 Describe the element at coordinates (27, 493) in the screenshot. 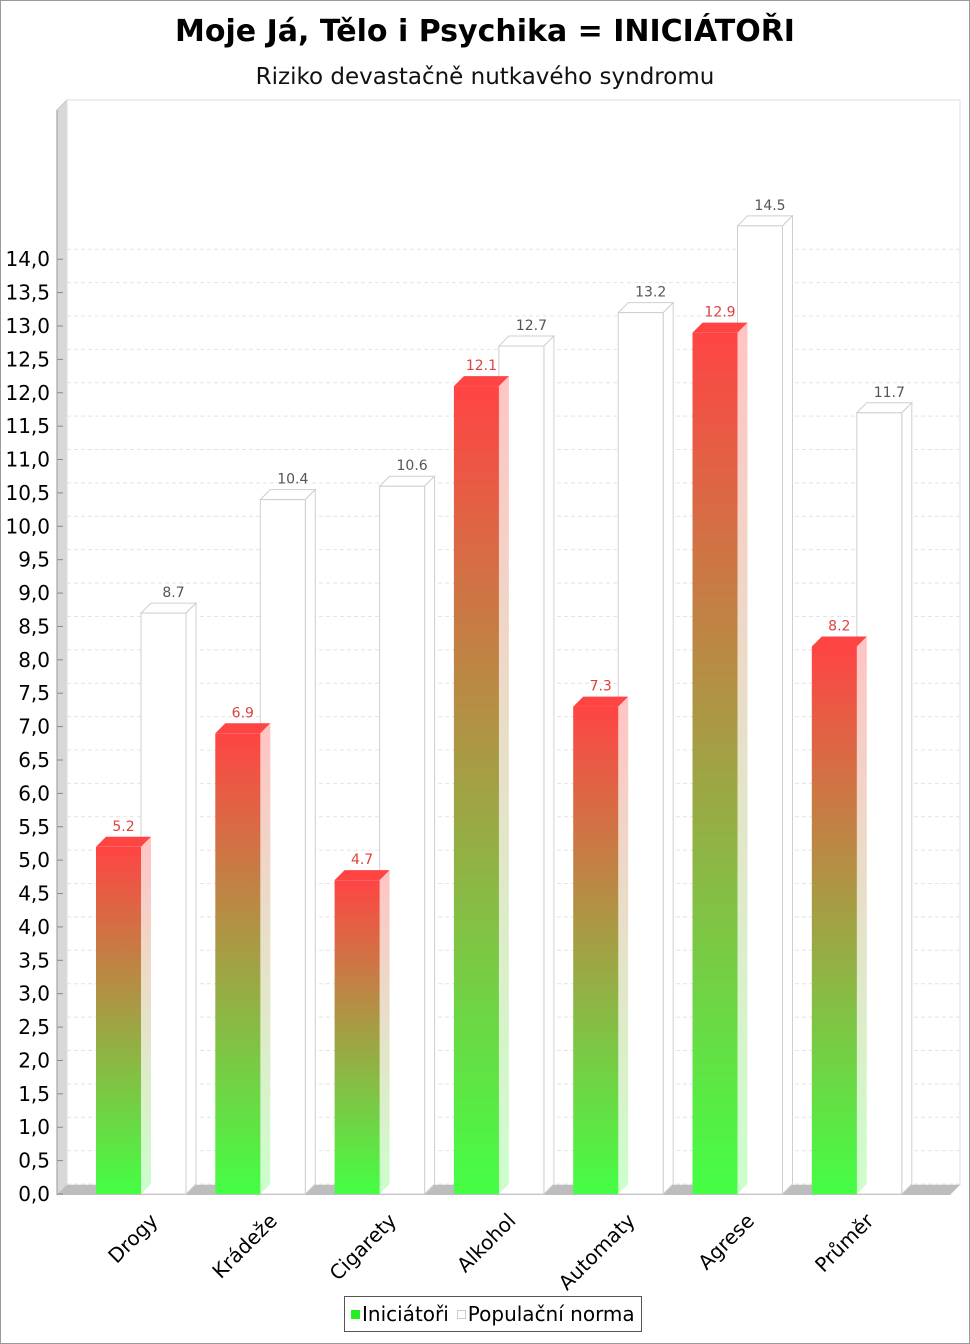

I see `y-tick-label: 10,5` at that location.